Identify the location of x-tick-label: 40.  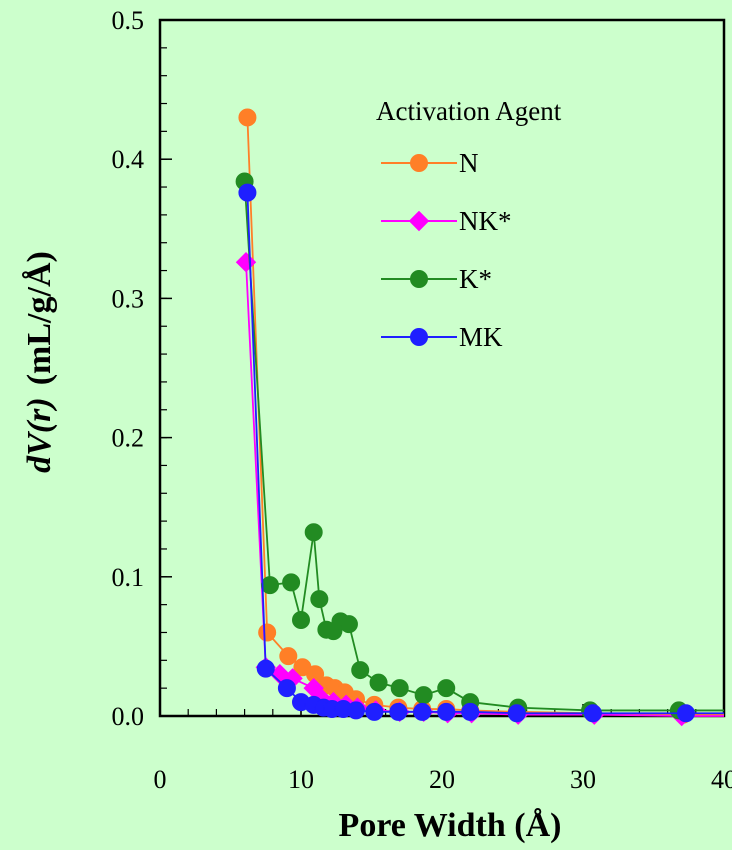
(721, 779).